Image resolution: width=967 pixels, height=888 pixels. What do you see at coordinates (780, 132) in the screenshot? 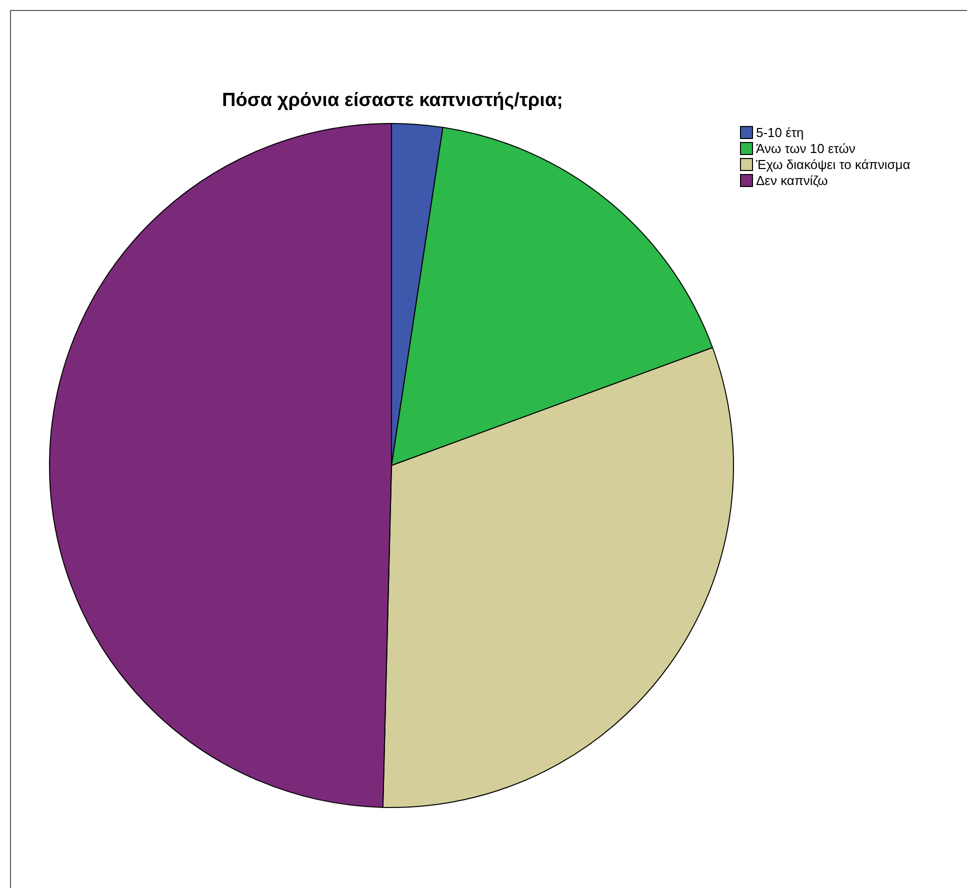
I see `legend-label: 5-10 έτη` at bounding box center [780, 132].